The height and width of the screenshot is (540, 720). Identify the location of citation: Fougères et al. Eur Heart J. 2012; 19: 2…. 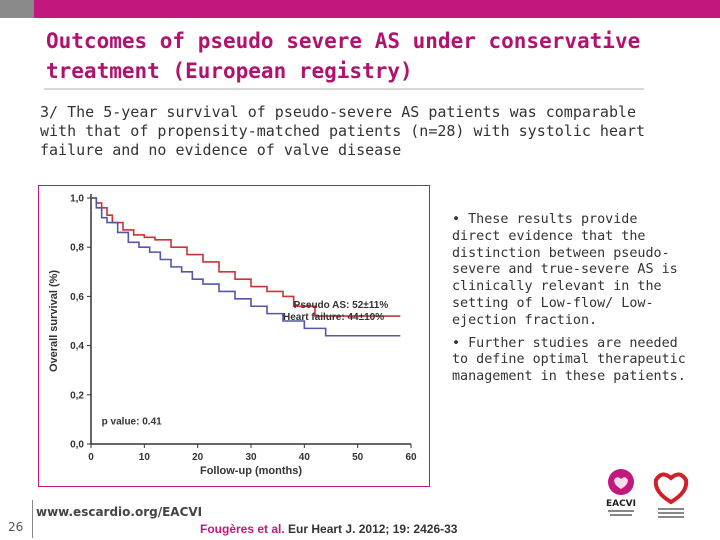
(328, 529).